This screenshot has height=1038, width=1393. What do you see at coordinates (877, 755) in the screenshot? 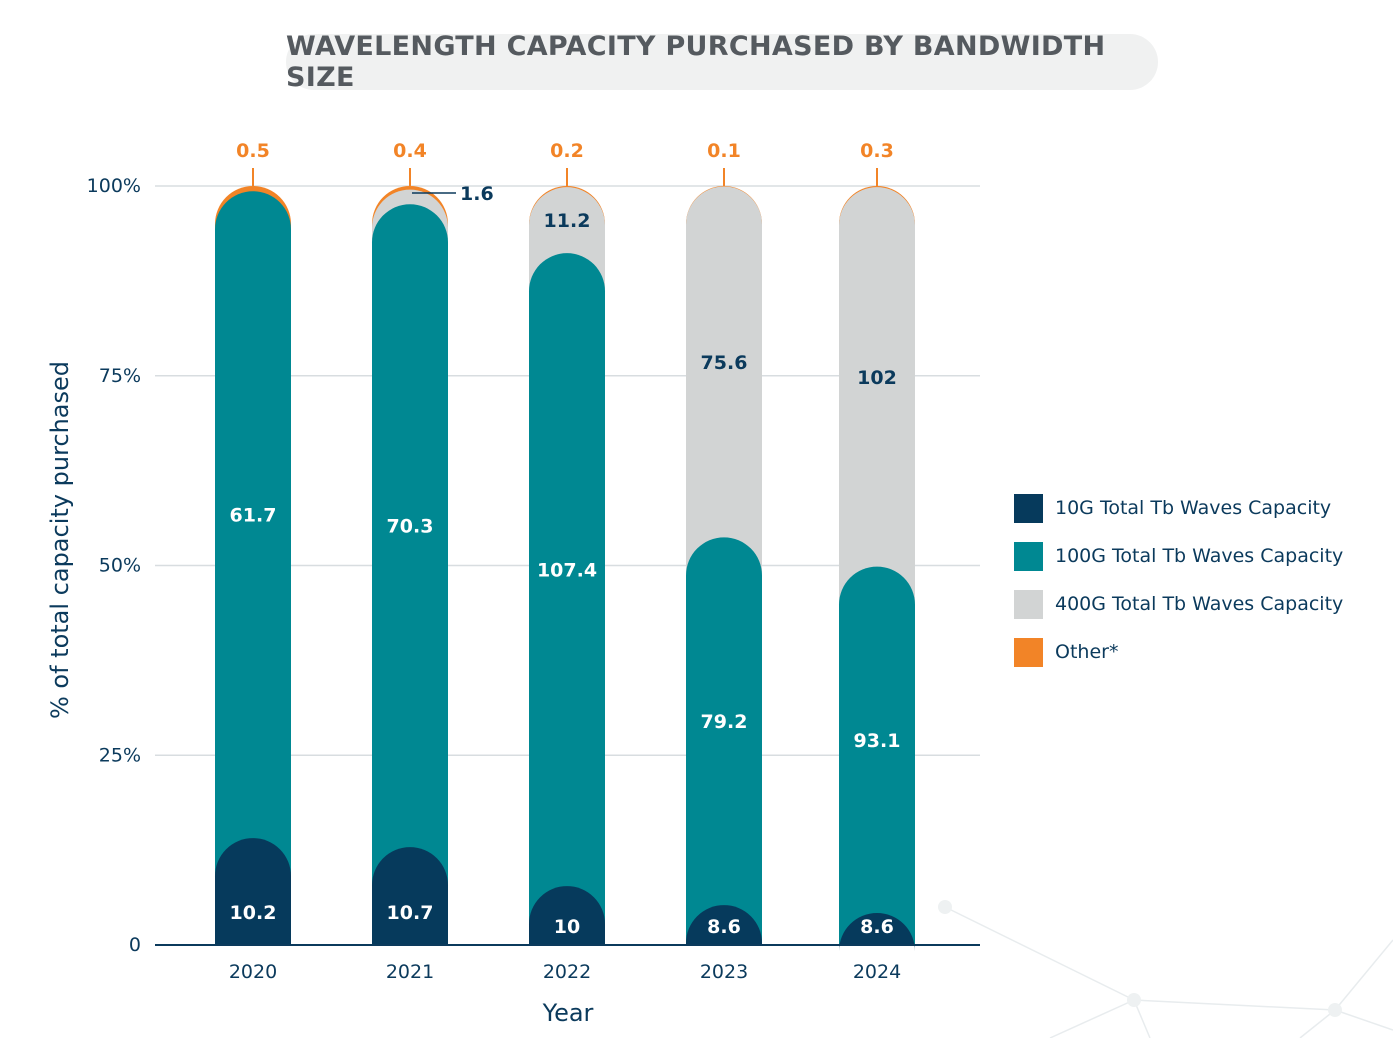
I see `bar-100g-2024` at bounding box center [877, 755].